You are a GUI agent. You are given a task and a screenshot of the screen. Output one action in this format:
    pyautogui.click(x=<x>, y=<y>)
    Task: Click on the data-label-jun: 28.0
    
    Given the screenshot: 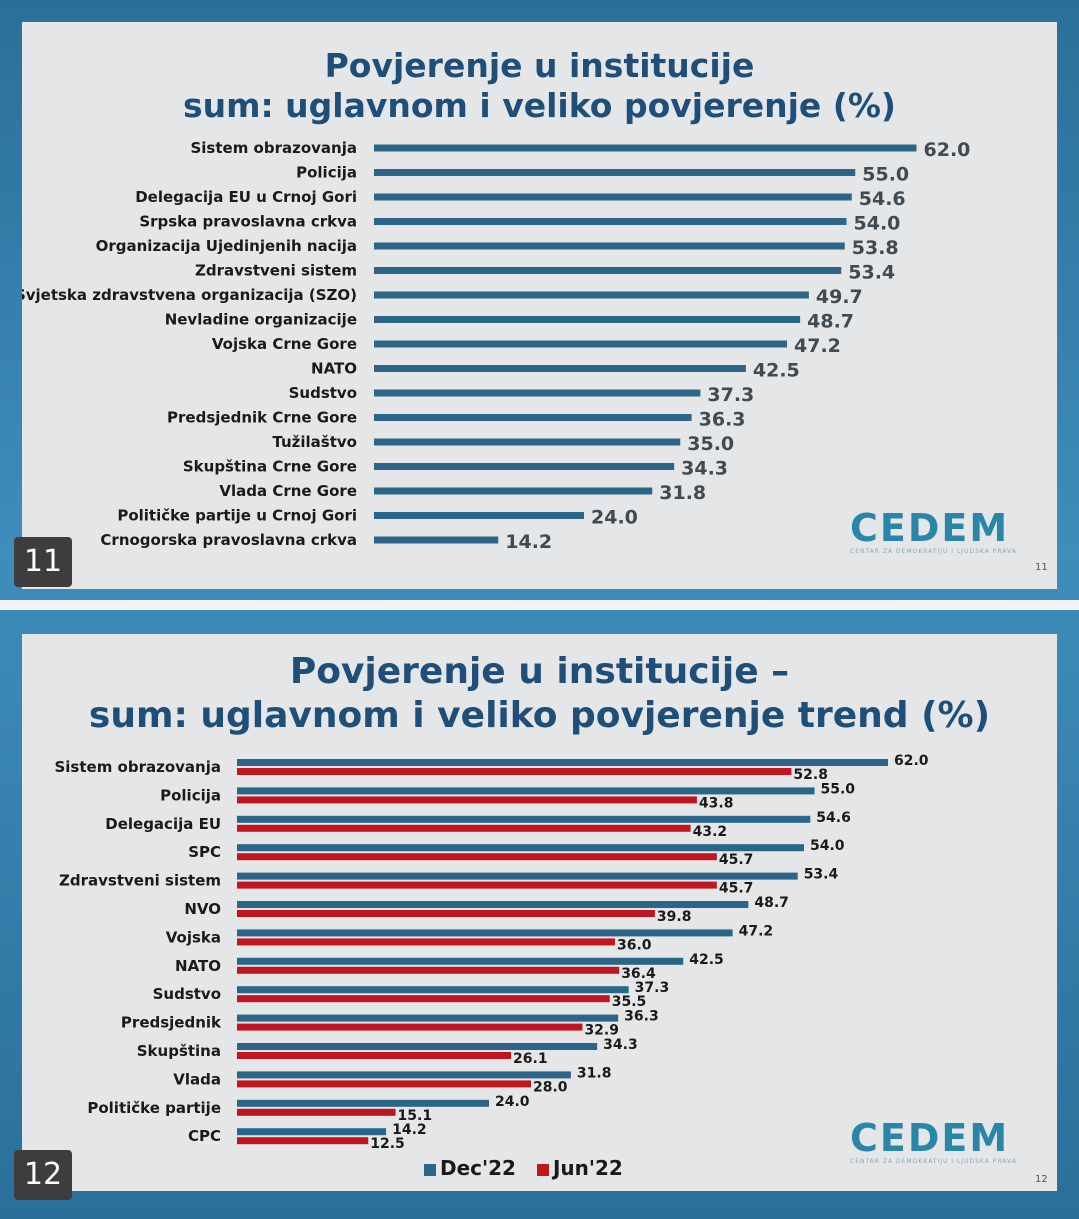 What is the action you would take?
    pyautogui.click(x=550, y=1087)
    